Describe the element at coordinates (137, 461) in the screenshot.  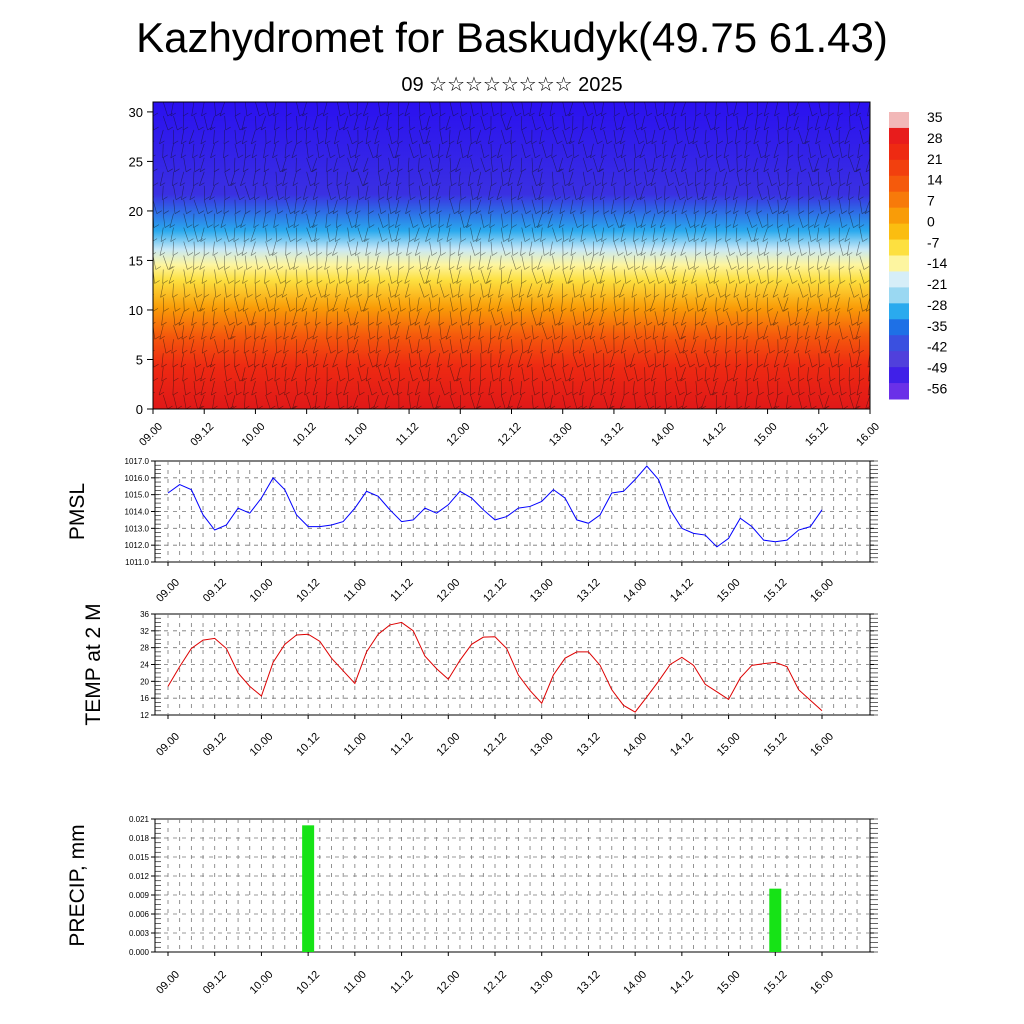
I see `ytick-label: 1017.0` at that location.